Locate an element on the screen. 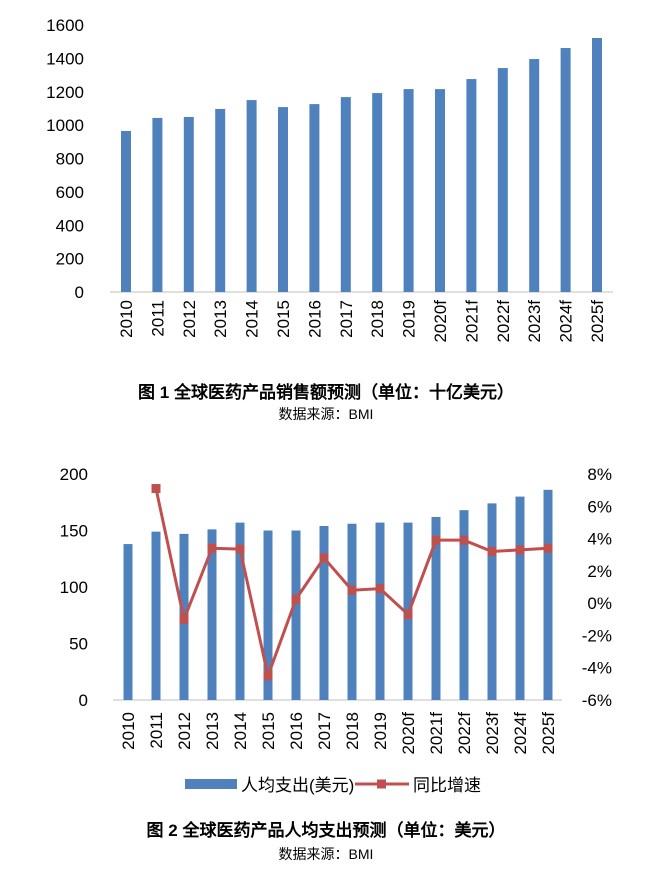 This screenshot has height=878, width=652. y-tick-label: 1000 is located at coordinates (65, 125).